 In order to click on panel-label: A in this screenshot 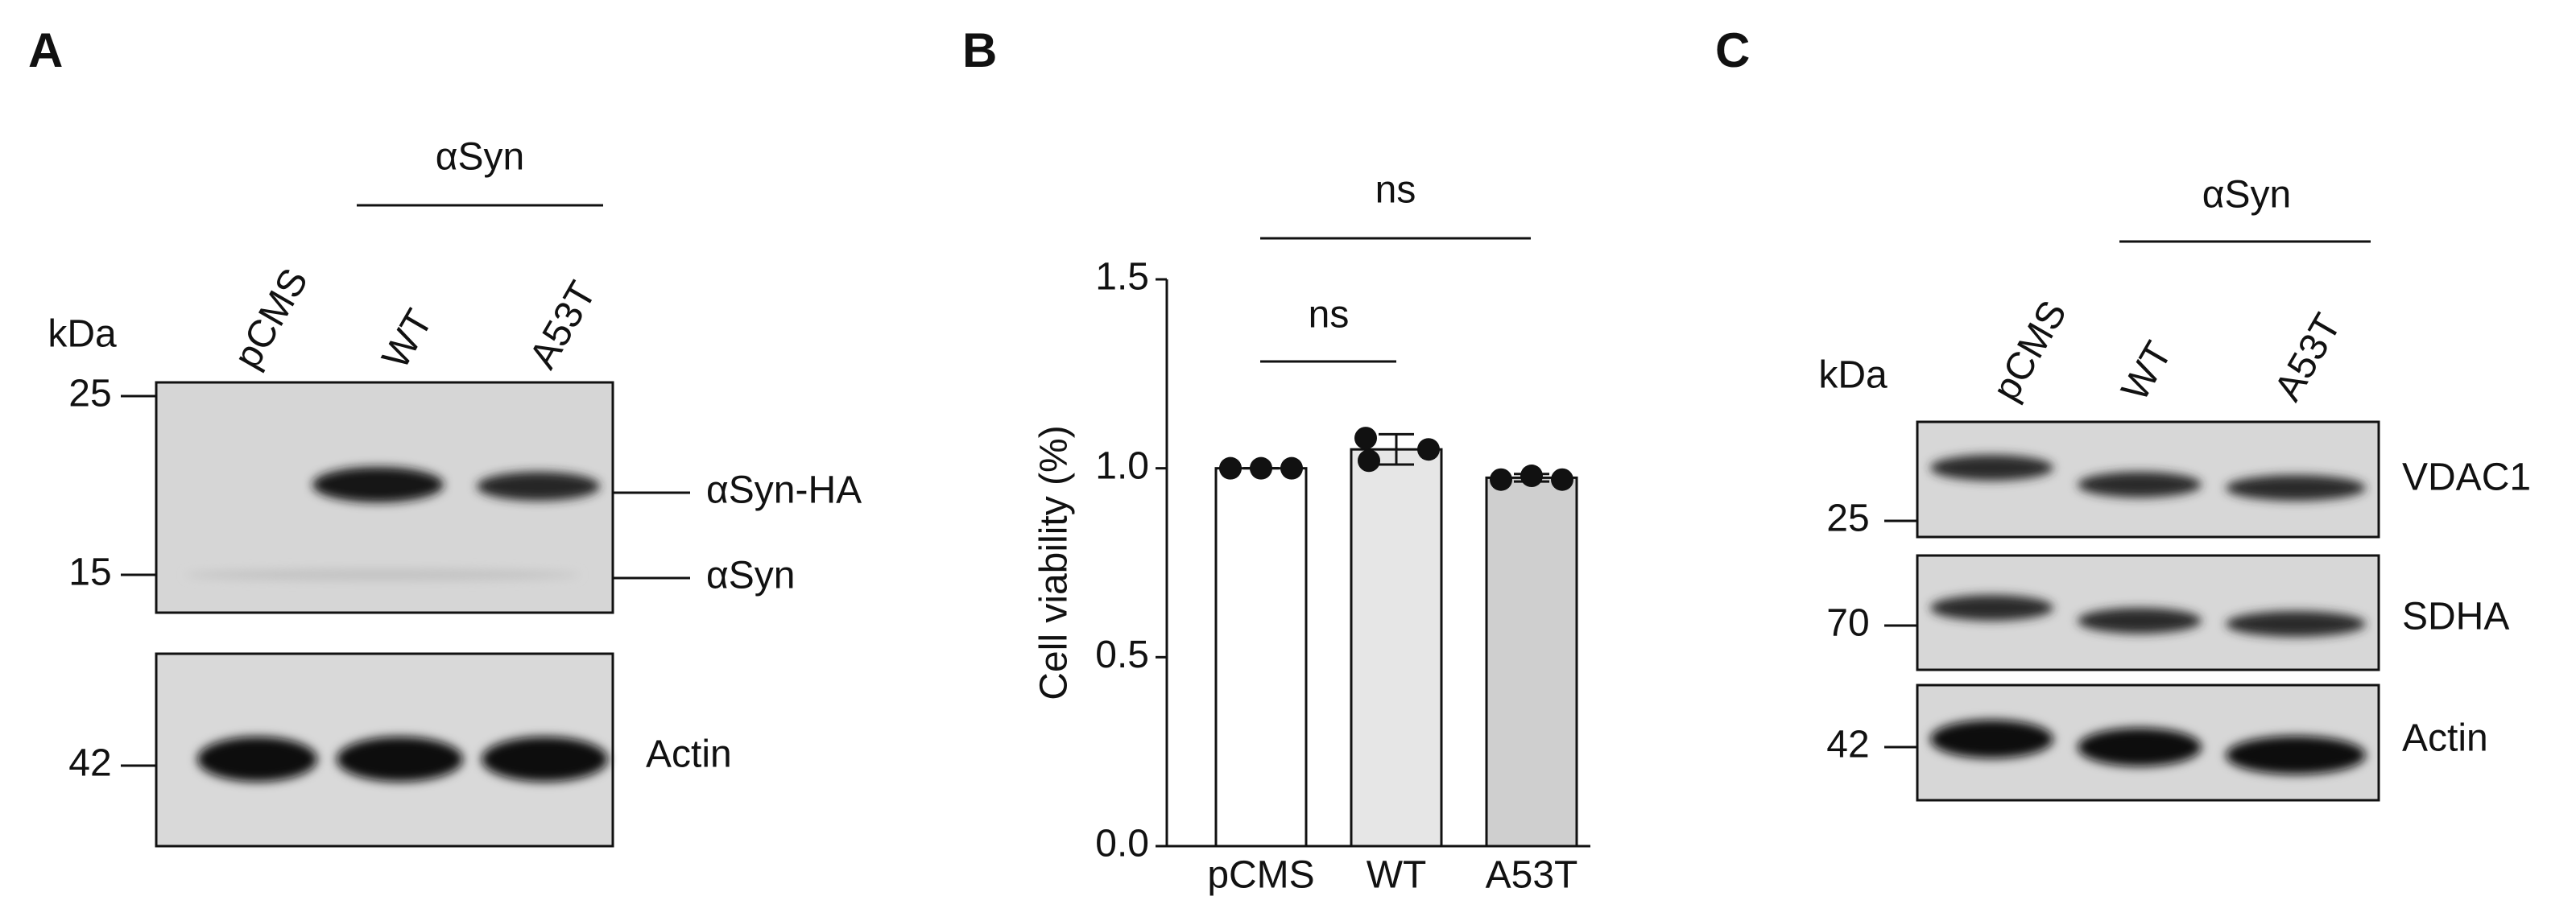, I will do `click(46, 50)`.